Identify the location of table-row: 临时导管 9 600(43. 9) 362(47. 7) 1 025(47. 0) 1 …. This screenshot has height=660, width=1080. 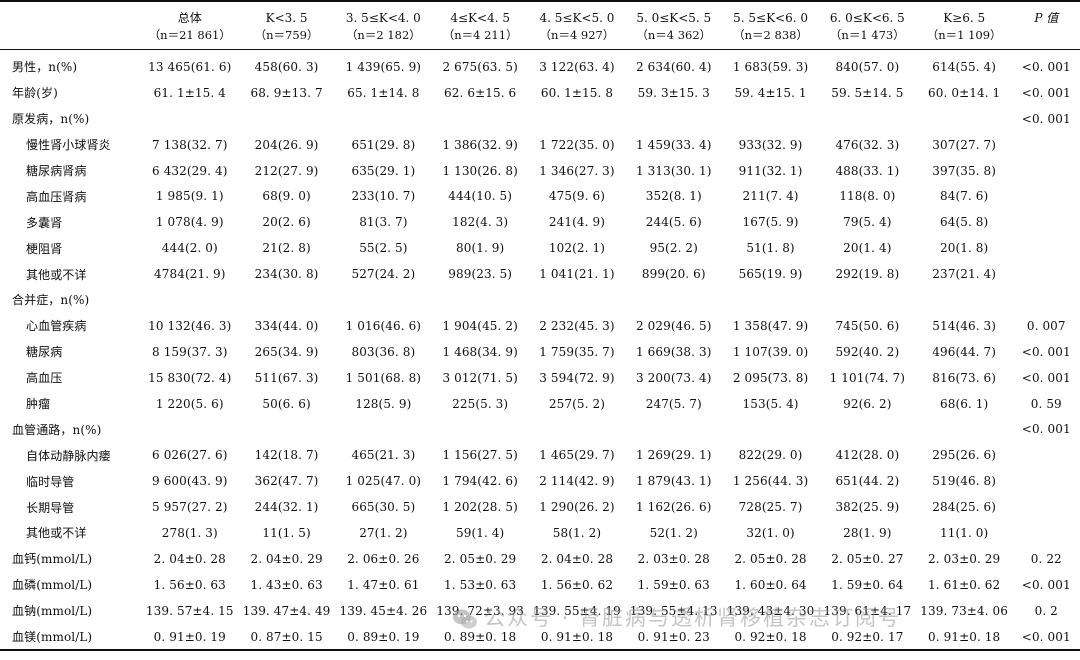
(540, 481).